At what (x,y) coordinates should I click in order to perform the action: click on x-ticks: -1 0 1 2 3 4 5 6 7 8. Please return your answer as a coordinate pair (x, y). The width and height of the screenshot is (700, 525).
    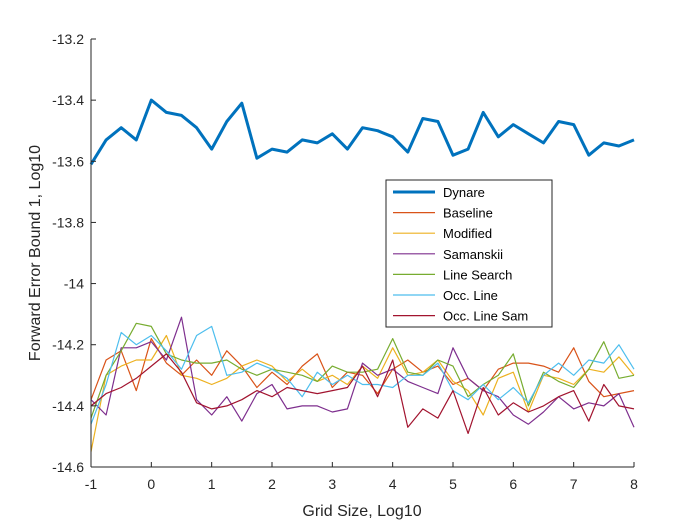
    Looking at the image, I should click on (361, 477).